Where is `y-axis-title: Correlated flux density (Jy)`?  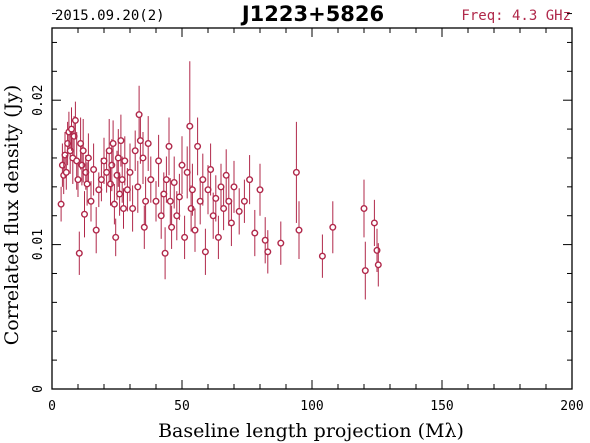 y-axis-title: Correlated flux density (Jy) is located at coordinates (12, 215).